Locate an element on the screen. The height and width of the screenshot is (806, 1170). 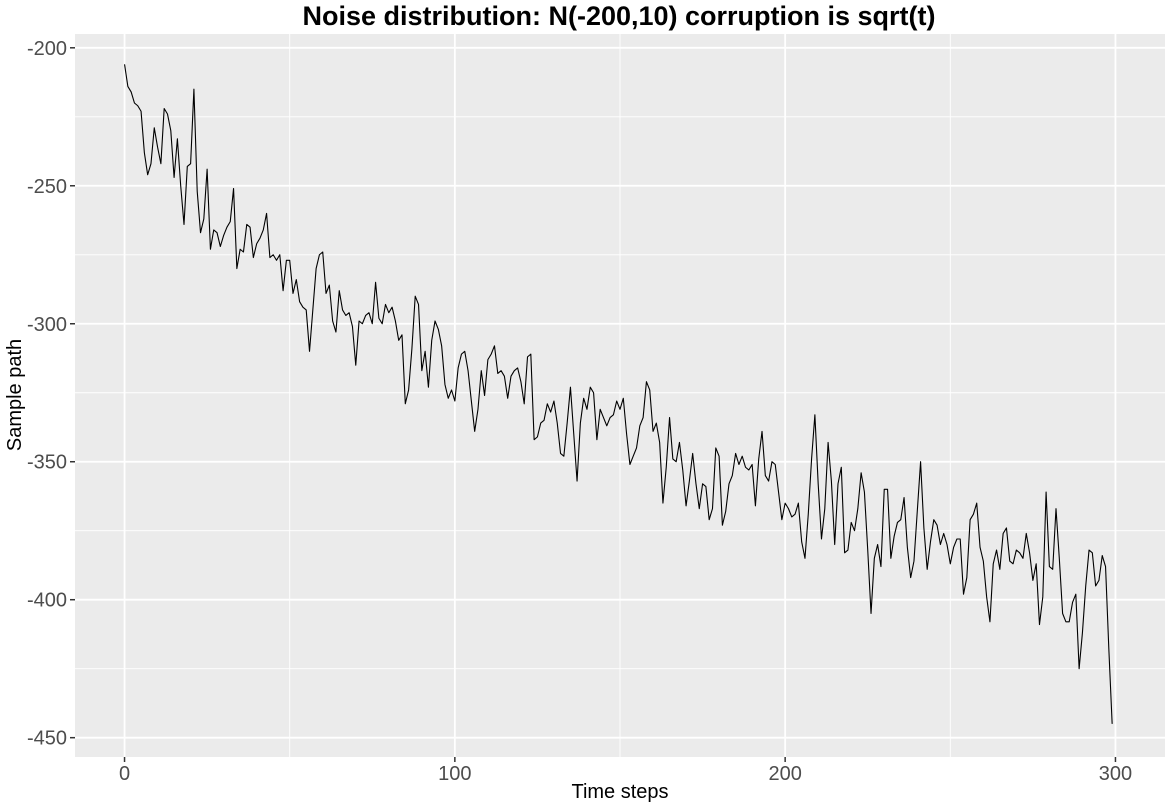
x-tick-label: 100 is located at coordinates (454, 774).